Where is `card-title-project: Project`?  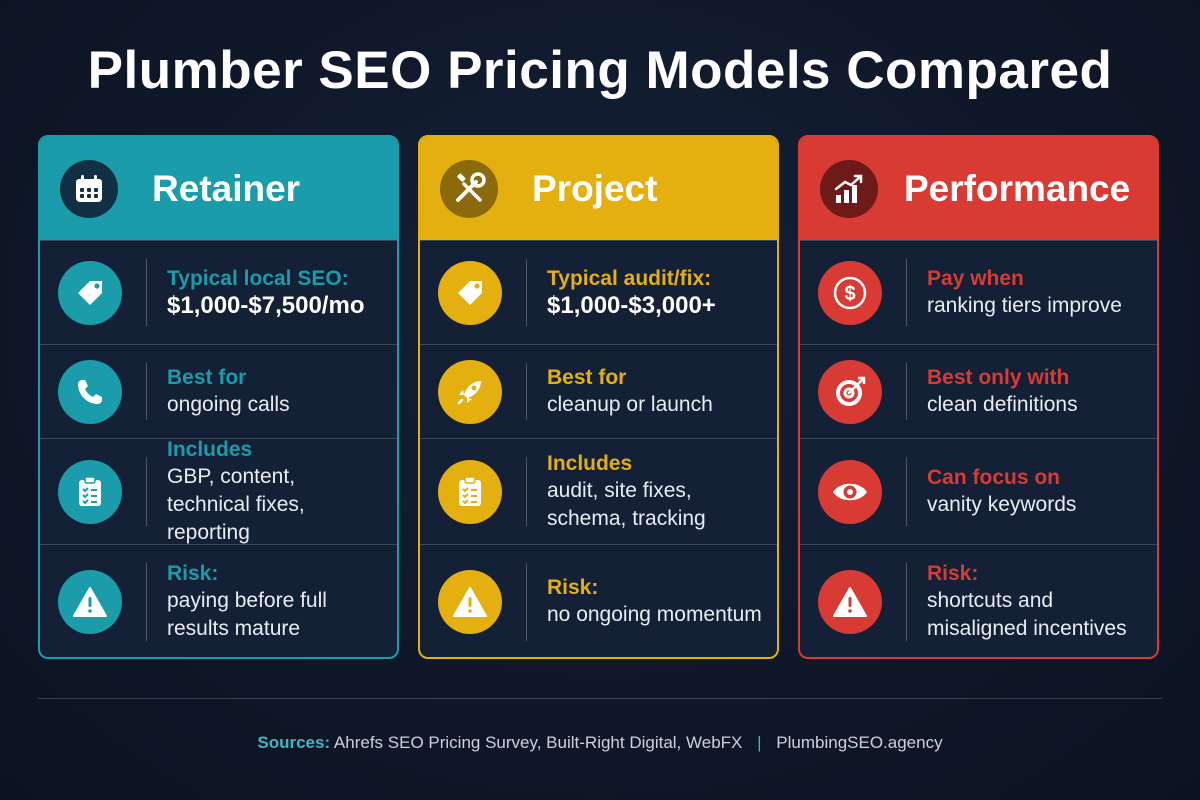
card-title-project: Project is located at coordinates (595, 188).